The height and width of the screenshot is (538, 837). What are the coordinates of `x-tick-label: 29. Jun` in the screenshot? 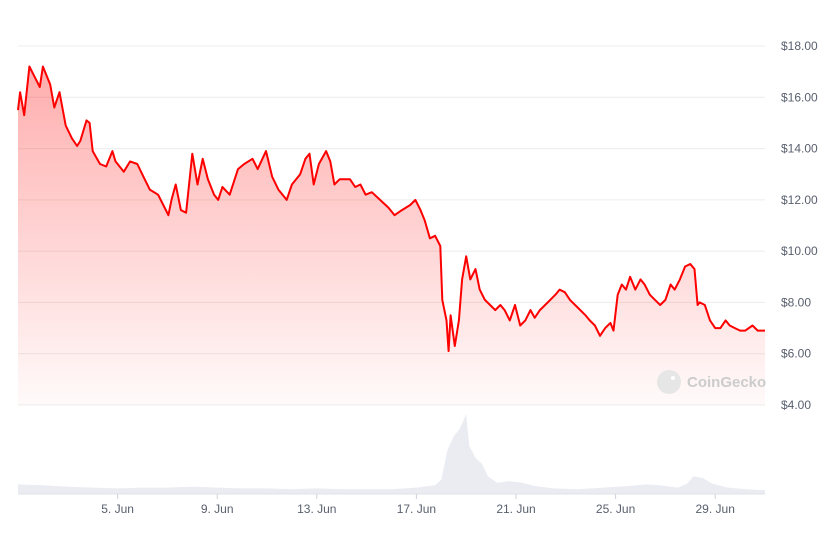 It's located at (715, 509).